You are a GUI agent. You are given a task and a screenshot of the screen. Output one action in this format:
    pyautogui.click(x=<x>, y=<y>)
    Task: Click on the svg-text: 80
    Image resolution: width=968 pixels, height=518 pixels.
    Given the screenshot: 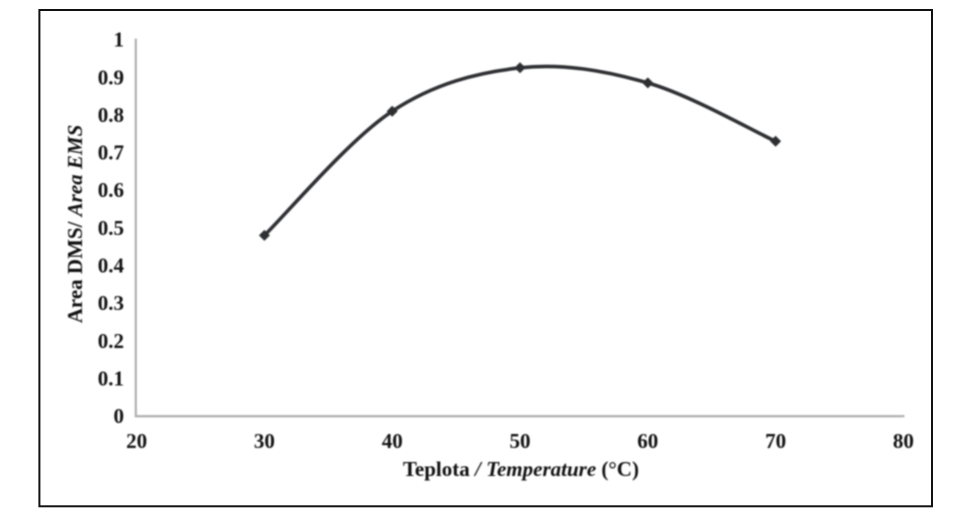 What is the action you would take?
    pyautogui.click(x=903, y=441)
    